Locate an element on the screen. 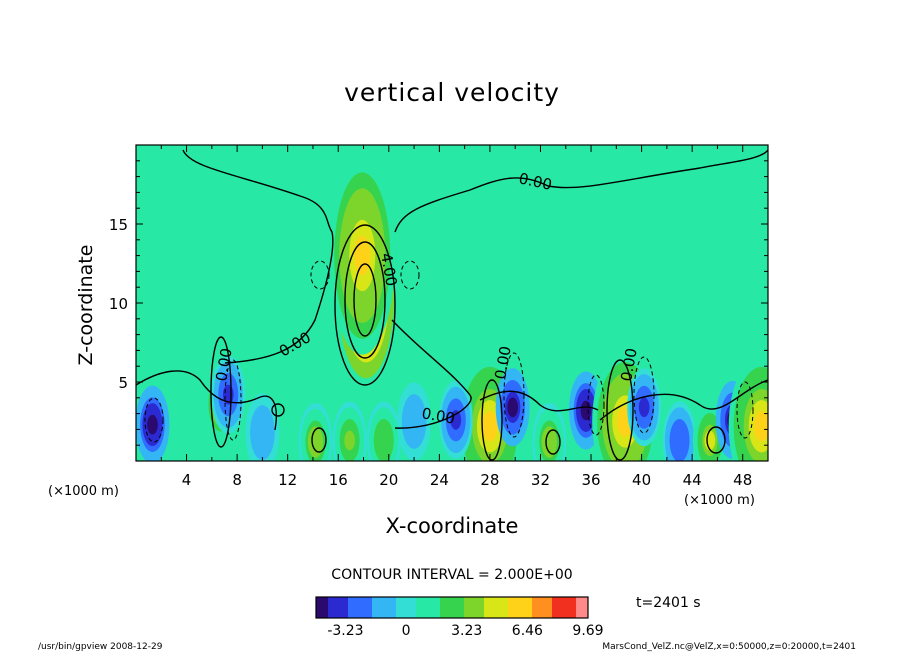  x-tick-label: 20 is located at coordinates (388, 480).